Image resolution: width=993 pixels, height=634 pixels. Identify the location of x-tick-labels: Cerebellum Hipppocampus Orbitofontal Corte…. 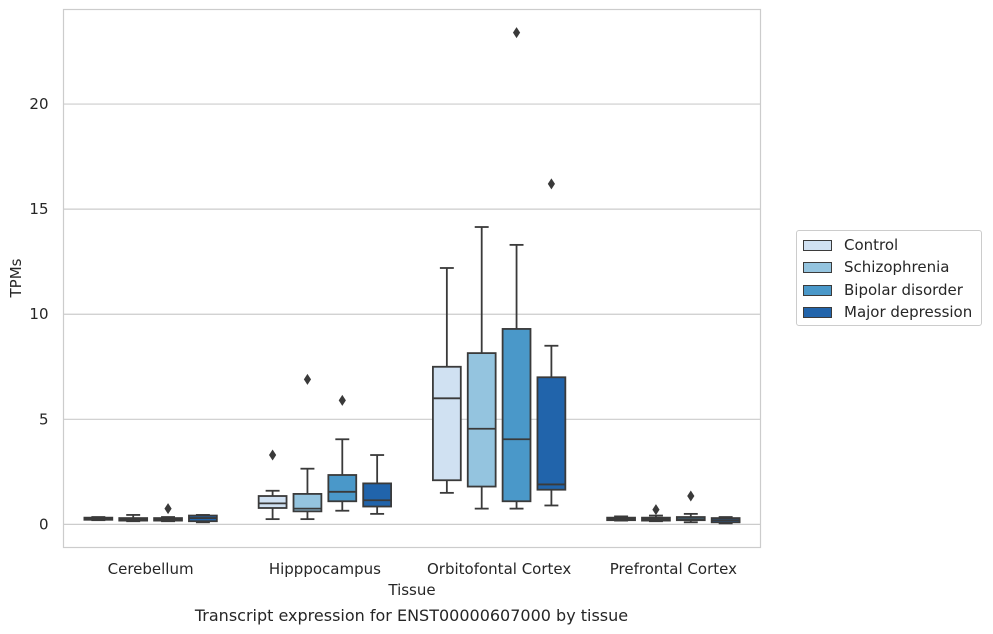
(422, 569).